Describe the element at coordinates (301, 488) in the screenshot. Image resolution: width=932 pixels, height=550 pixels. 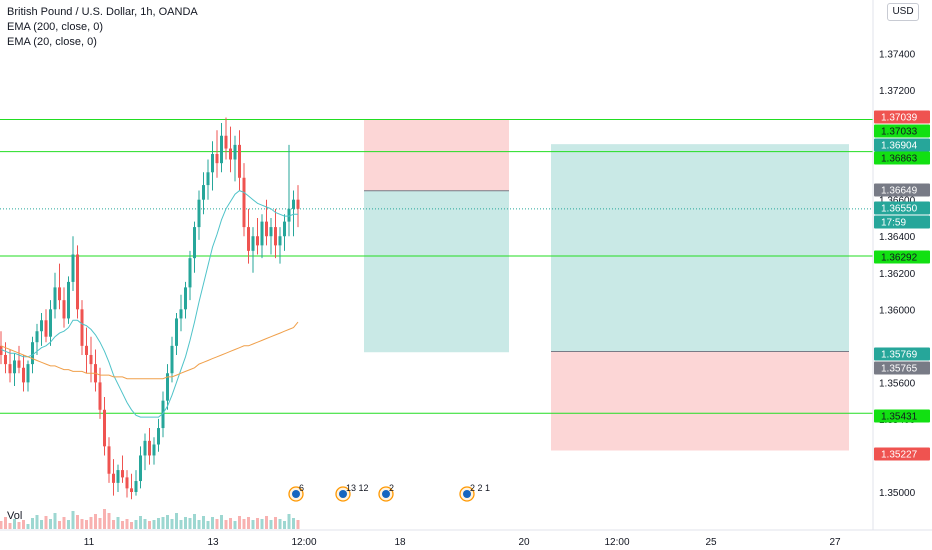
I see `event-count: 6` at that location.